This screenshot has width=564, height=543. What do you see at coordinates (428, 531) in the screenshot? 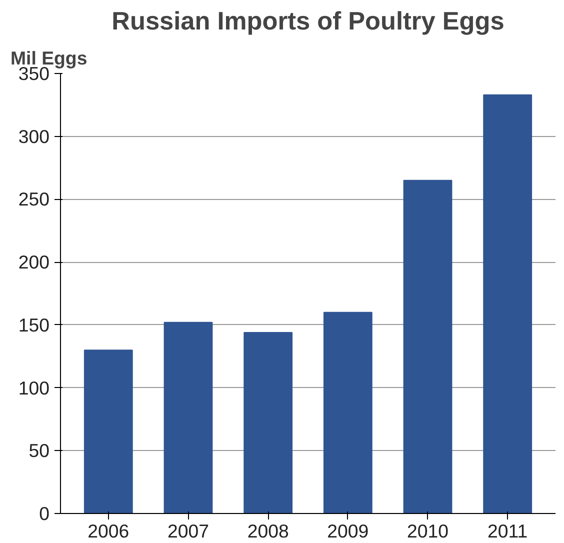
I see `x-tick-label: 2010` at bounding box center [428, 531].